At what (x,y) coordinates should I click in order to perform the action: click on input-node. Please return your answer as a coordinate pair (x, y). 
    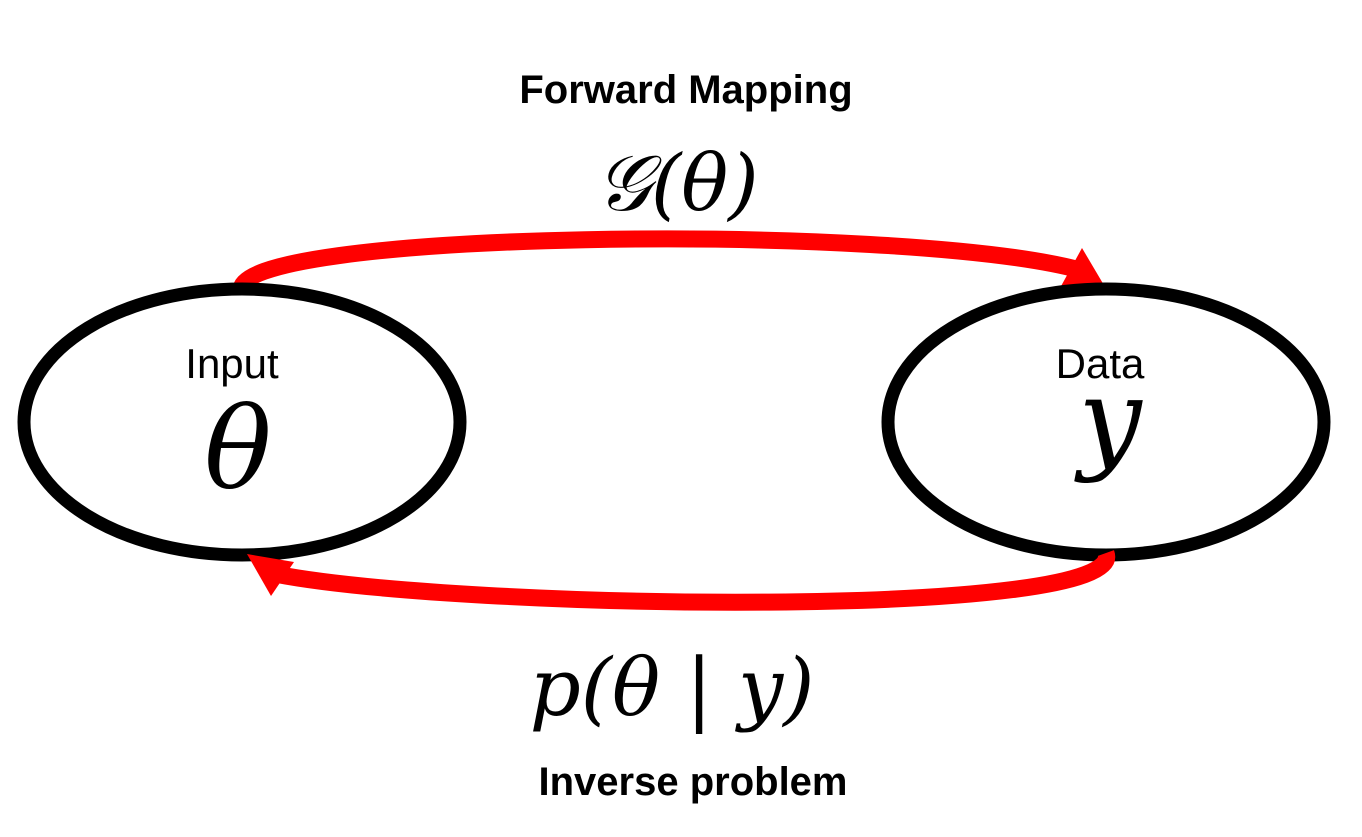
    Looking at the image, I should click on (242, 422).